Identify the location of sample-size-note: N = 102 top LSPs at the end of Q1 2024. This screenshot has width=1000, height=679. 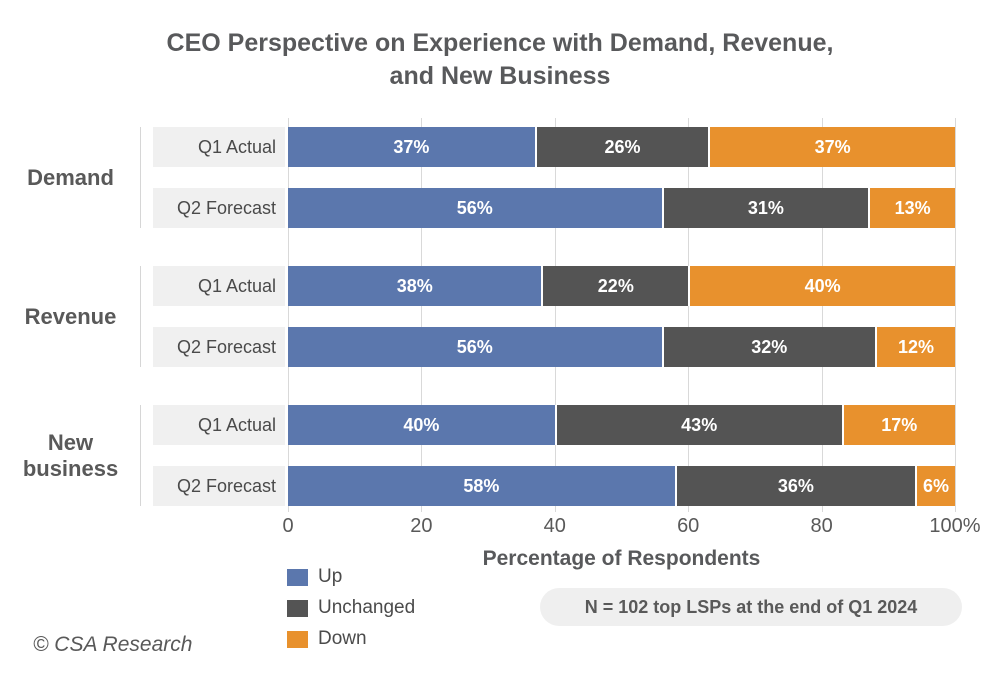
(751, 607).